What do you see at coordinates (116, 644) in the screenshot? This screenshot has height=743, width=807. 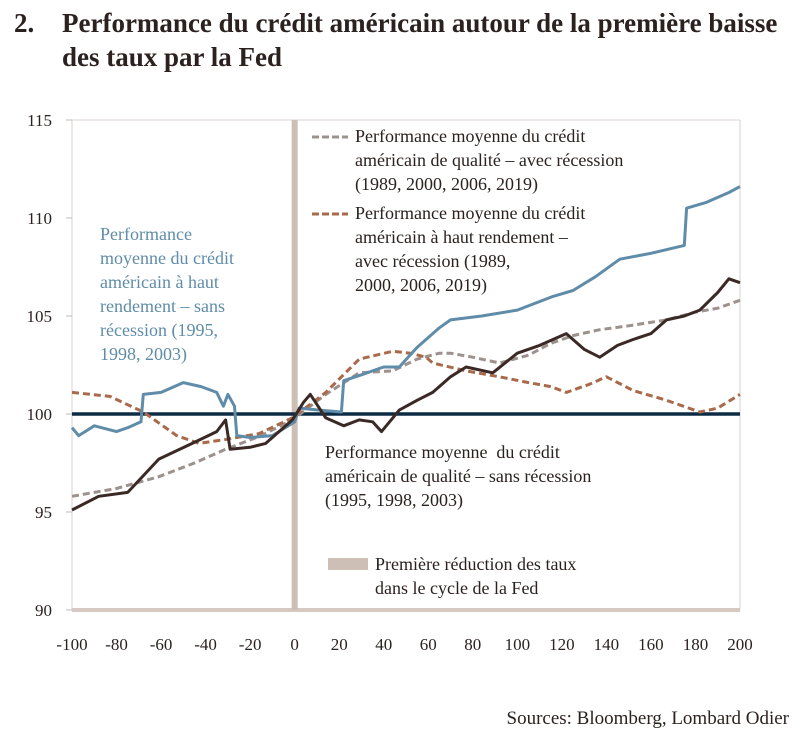 I see `x-tick-label: -80` at bounding box center [116, 644].